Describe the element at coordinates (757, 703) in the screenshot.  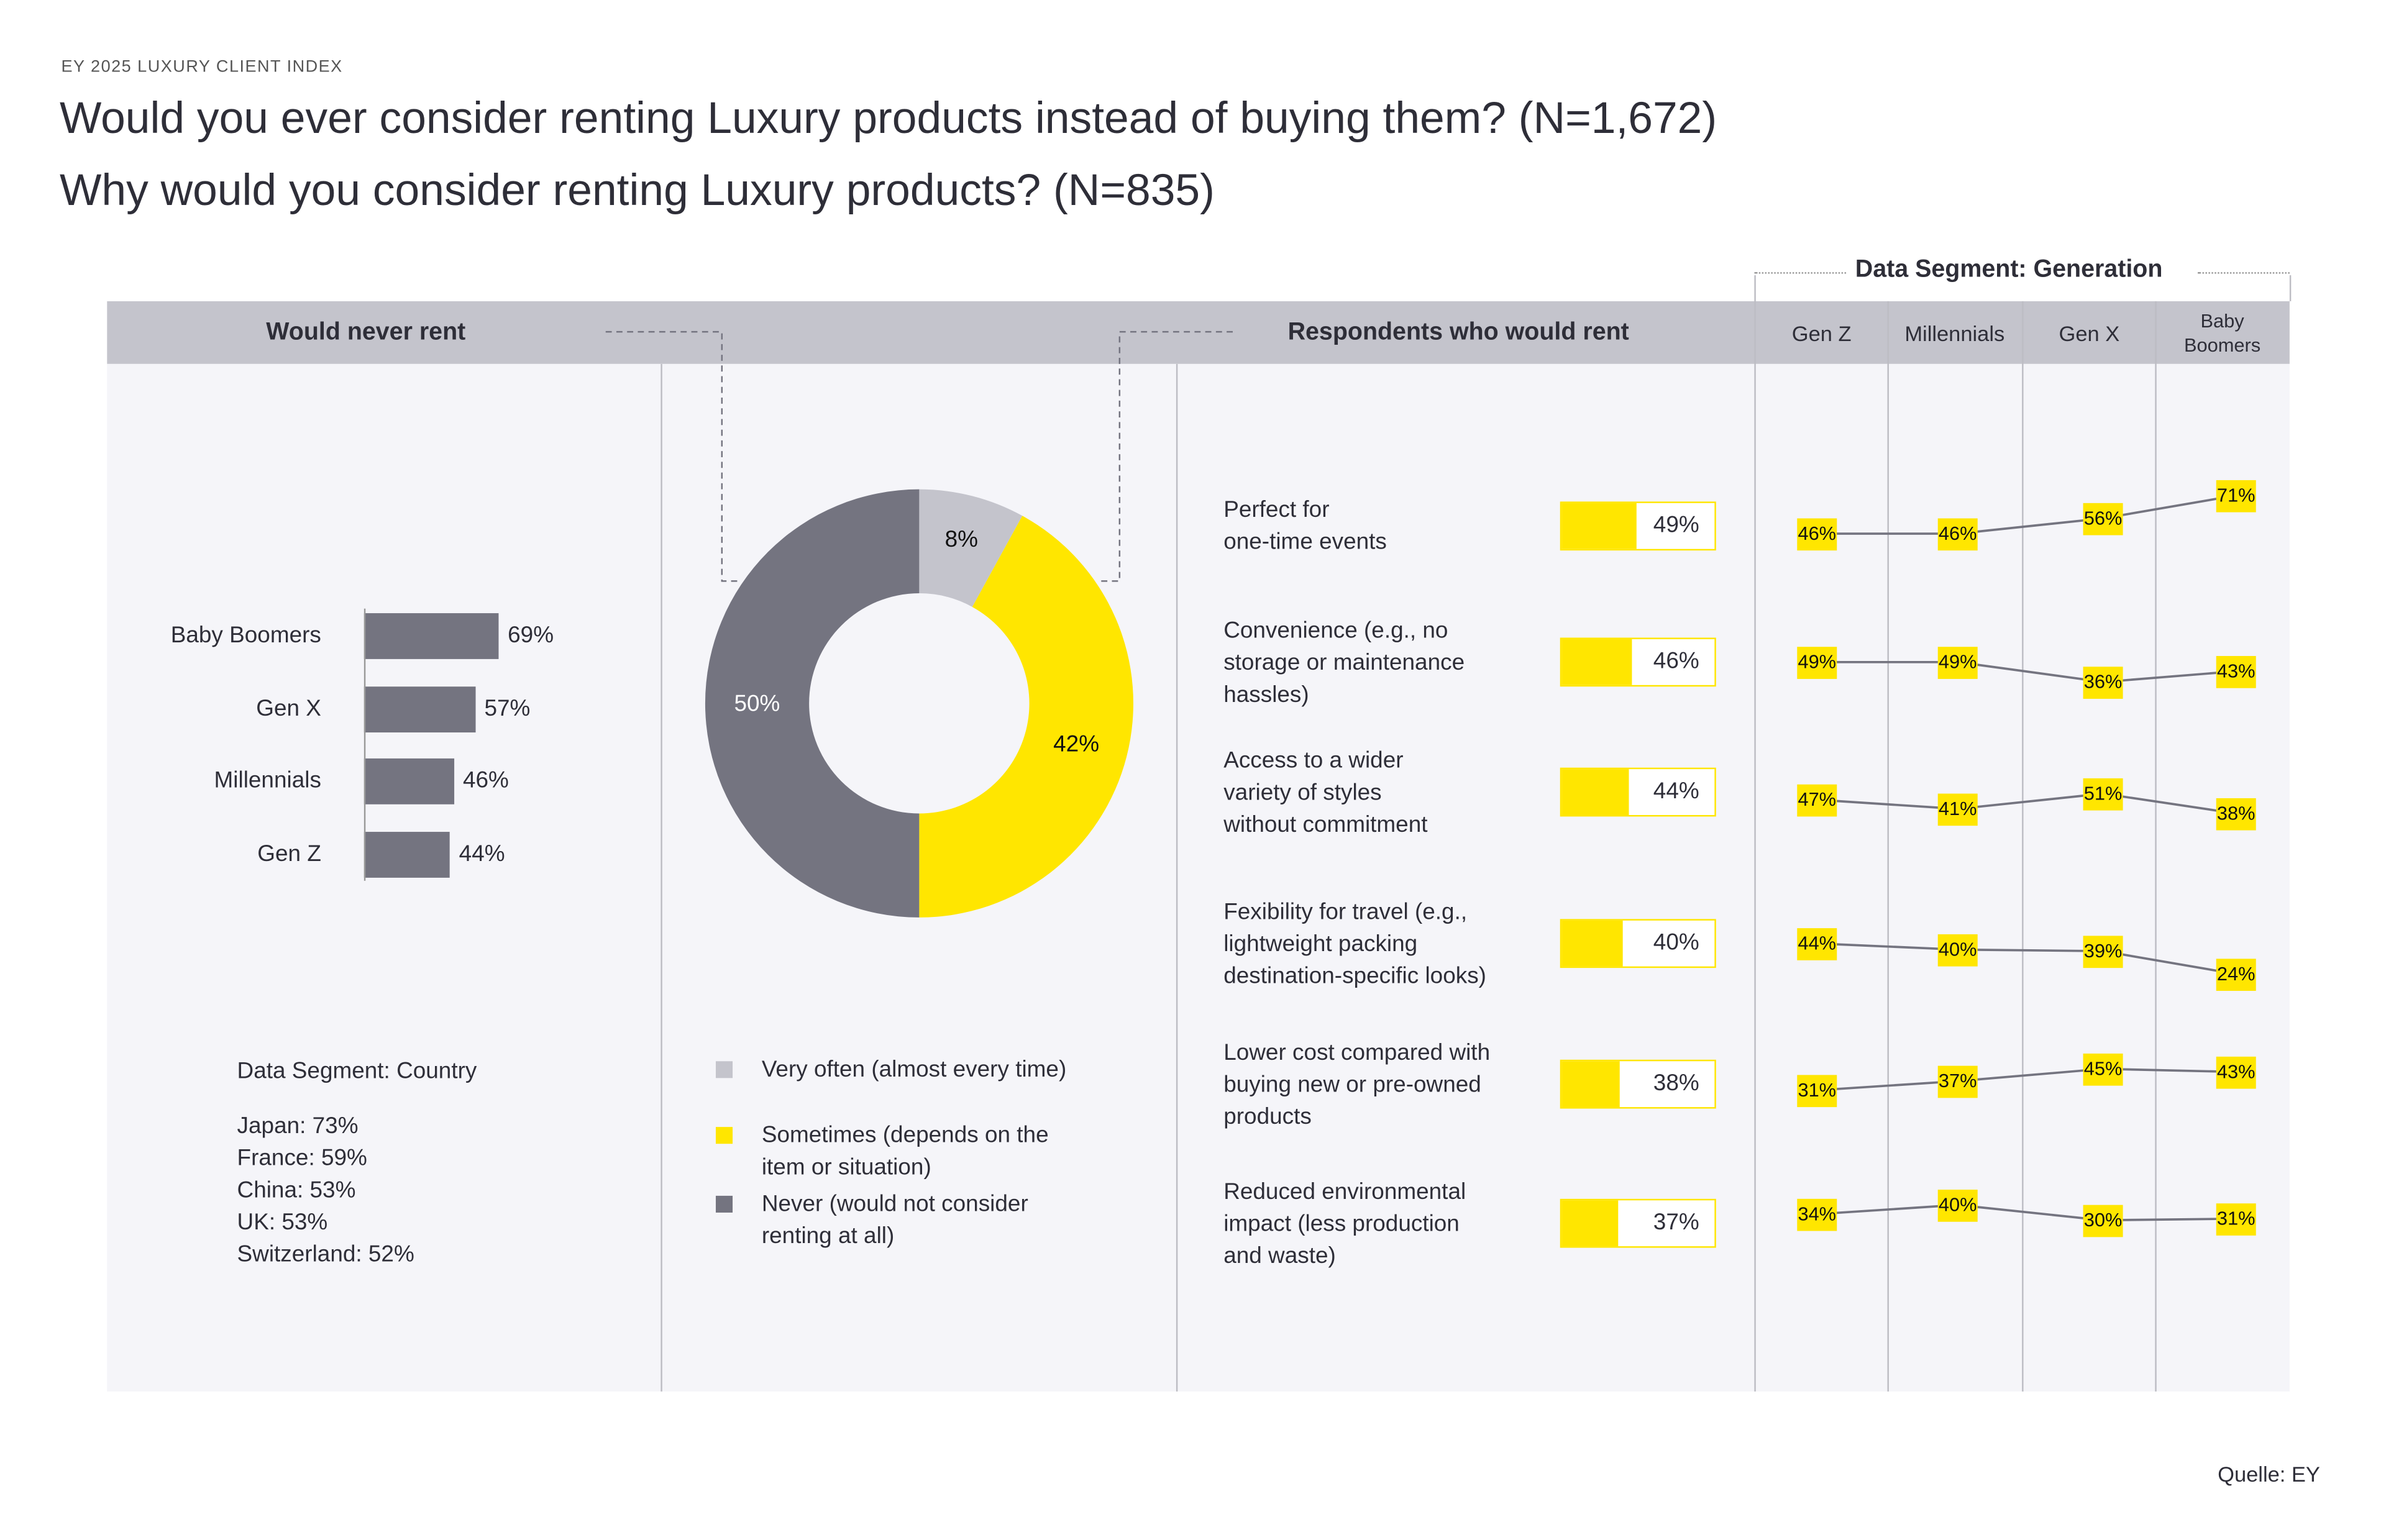
I see `donut-value-label: 50%` at that location.